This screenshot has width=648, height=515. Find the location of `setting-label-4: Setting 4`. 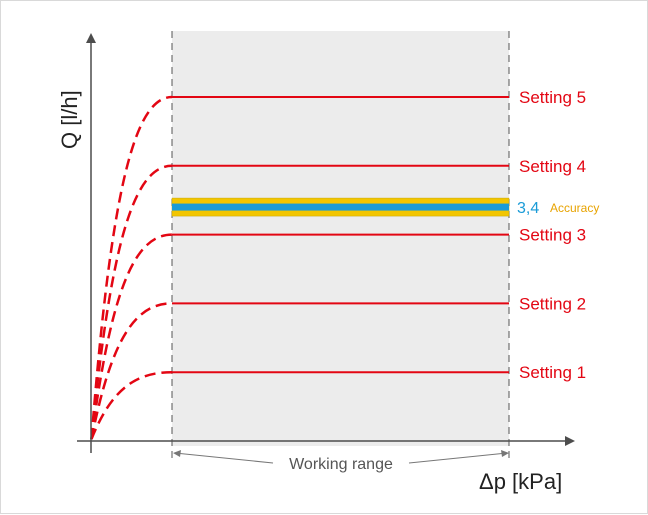

setting-label-4: Setting 4 is located at coordinates (552, 166).